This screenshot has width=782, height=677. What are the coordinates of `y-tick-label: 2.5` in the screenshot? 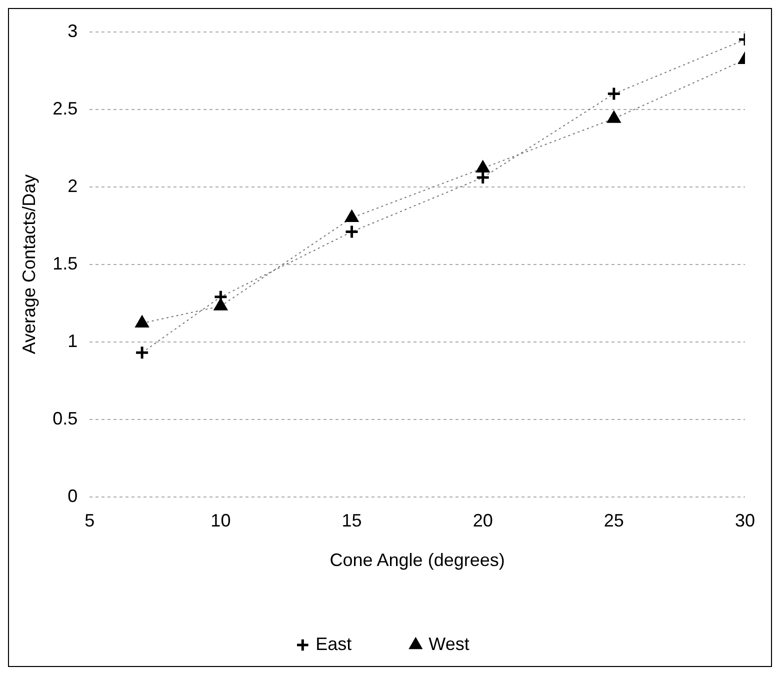 It's located at (65, 108).